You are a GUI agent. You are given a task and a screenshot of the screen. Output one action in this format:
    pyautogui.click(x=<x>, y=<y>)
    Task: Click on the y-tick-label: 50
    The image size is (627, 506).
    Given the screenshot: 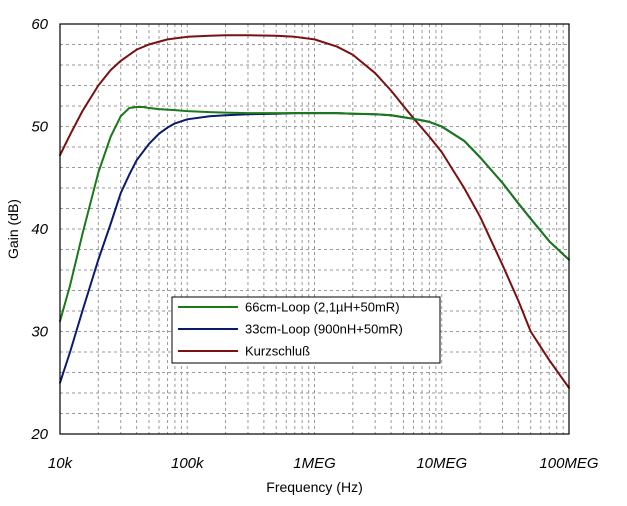 What is the action you would take?
    pyautogui.click(x=39, y=127)
    